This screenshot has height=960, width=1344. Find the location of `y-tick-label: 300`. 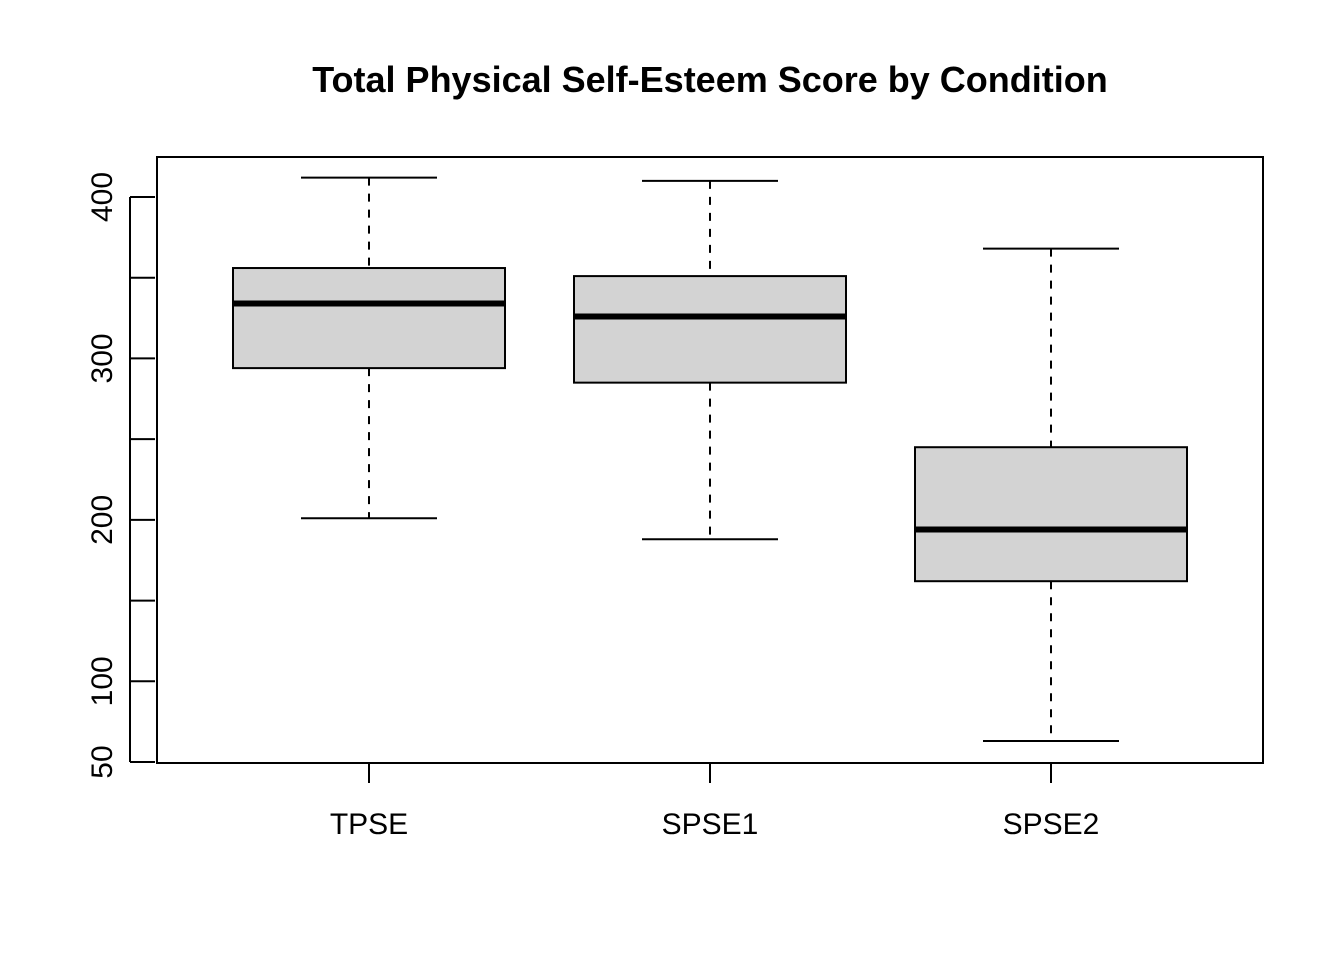

y-tick-label: 300 is located at coordinates (102, 358).